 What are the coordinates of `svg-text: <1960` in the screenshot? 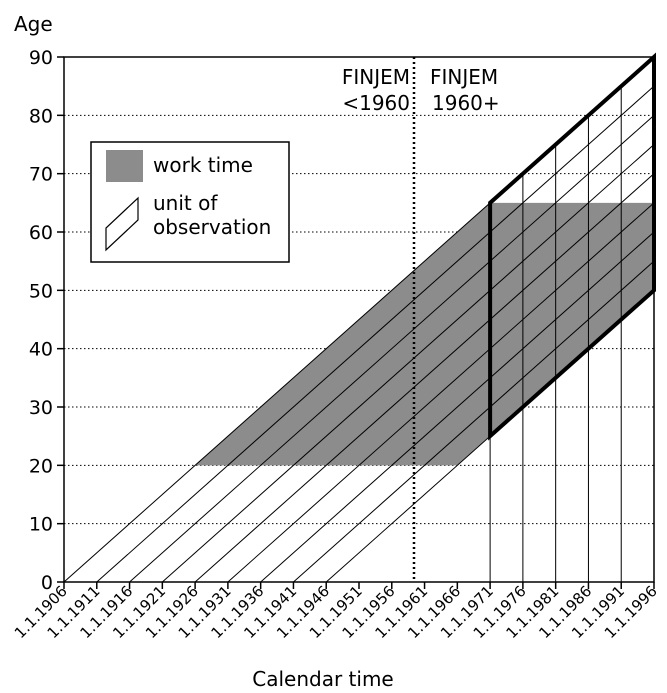 It's located at (376, 103).